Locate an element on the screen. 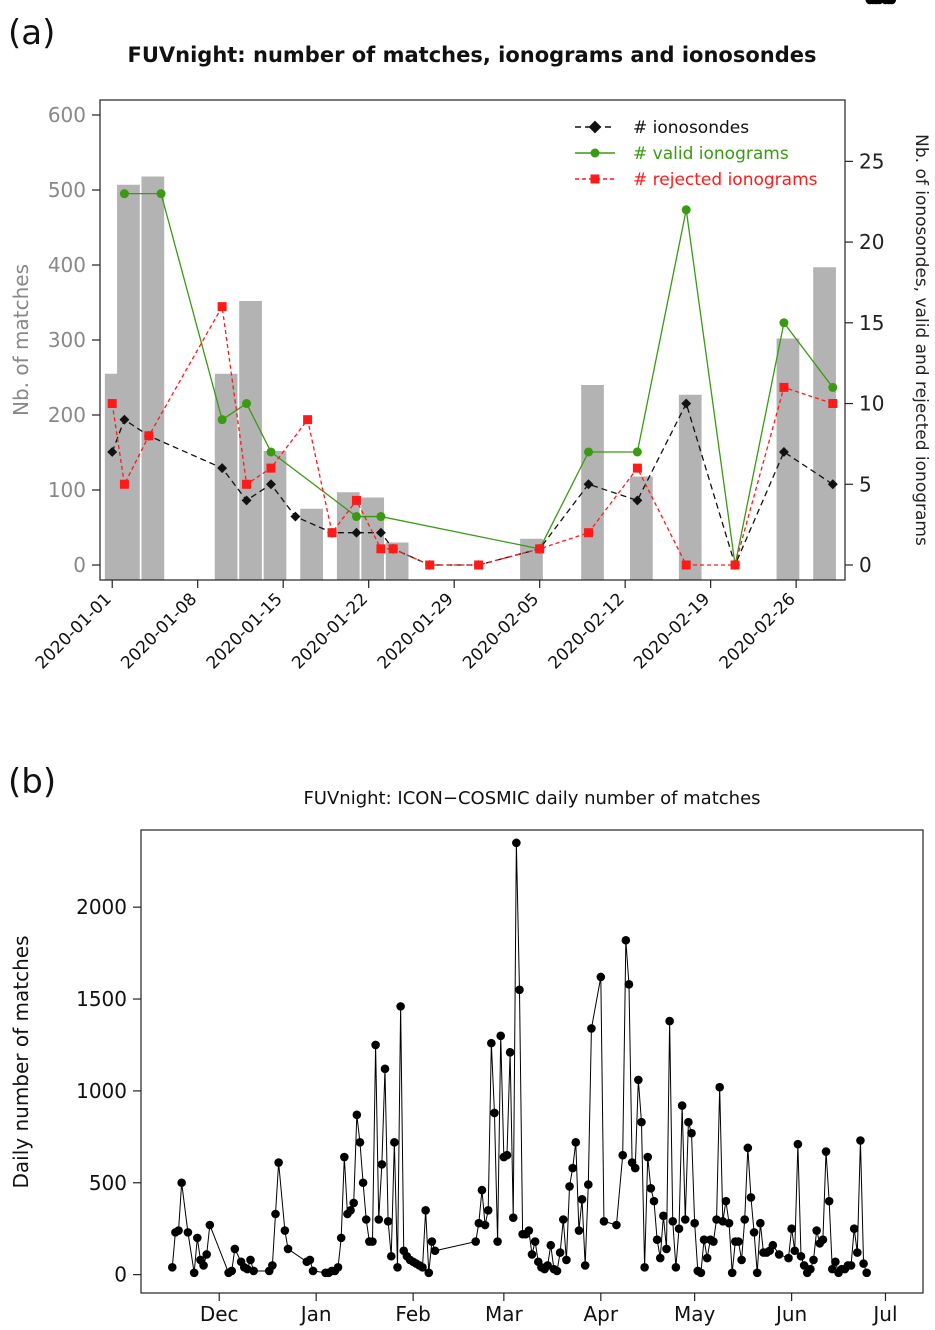 The image size is (935, 1330). left-axis-tick-label: 0 is located at coordinates (79, 565).